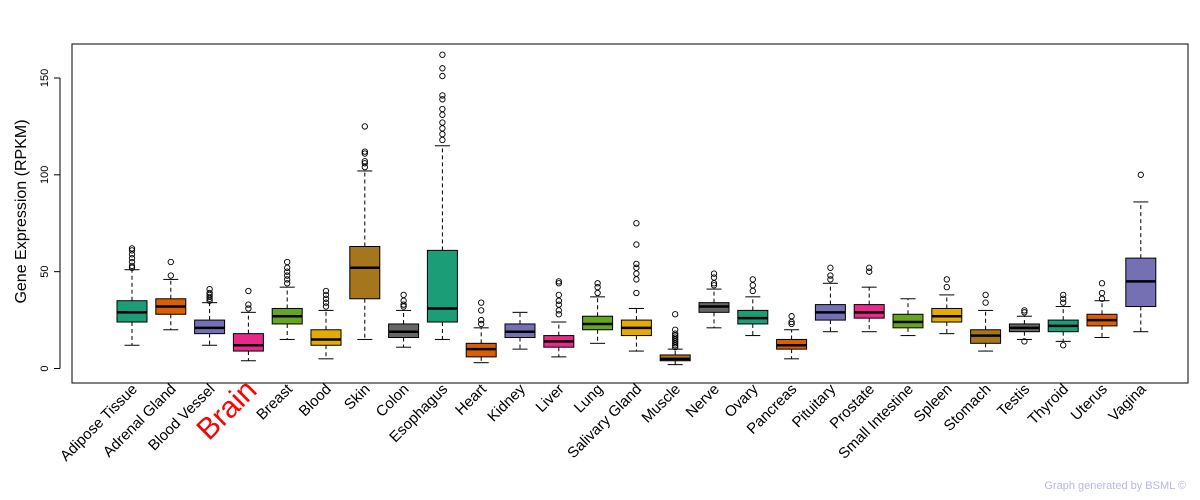 This screenshot has height=500, width=1200. I want to click on box-prostate, so click(869, 298).